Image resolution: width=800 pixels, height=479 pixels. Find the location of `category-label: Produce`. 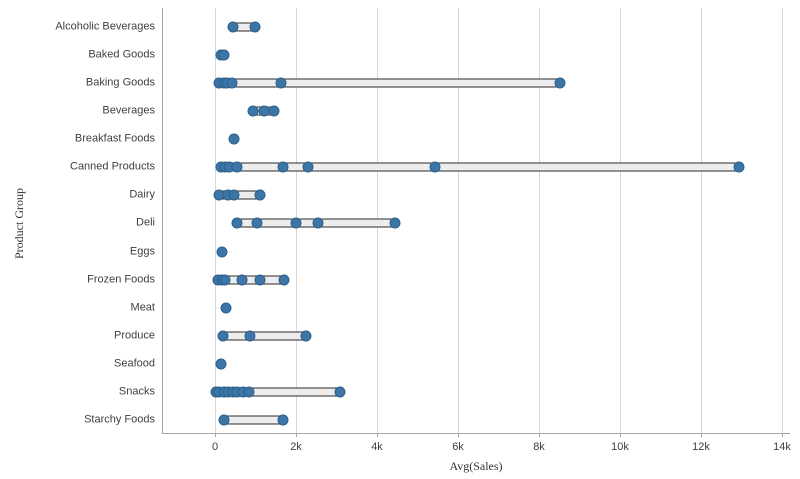

category-label: Produce is located at coordinates (134, 335).